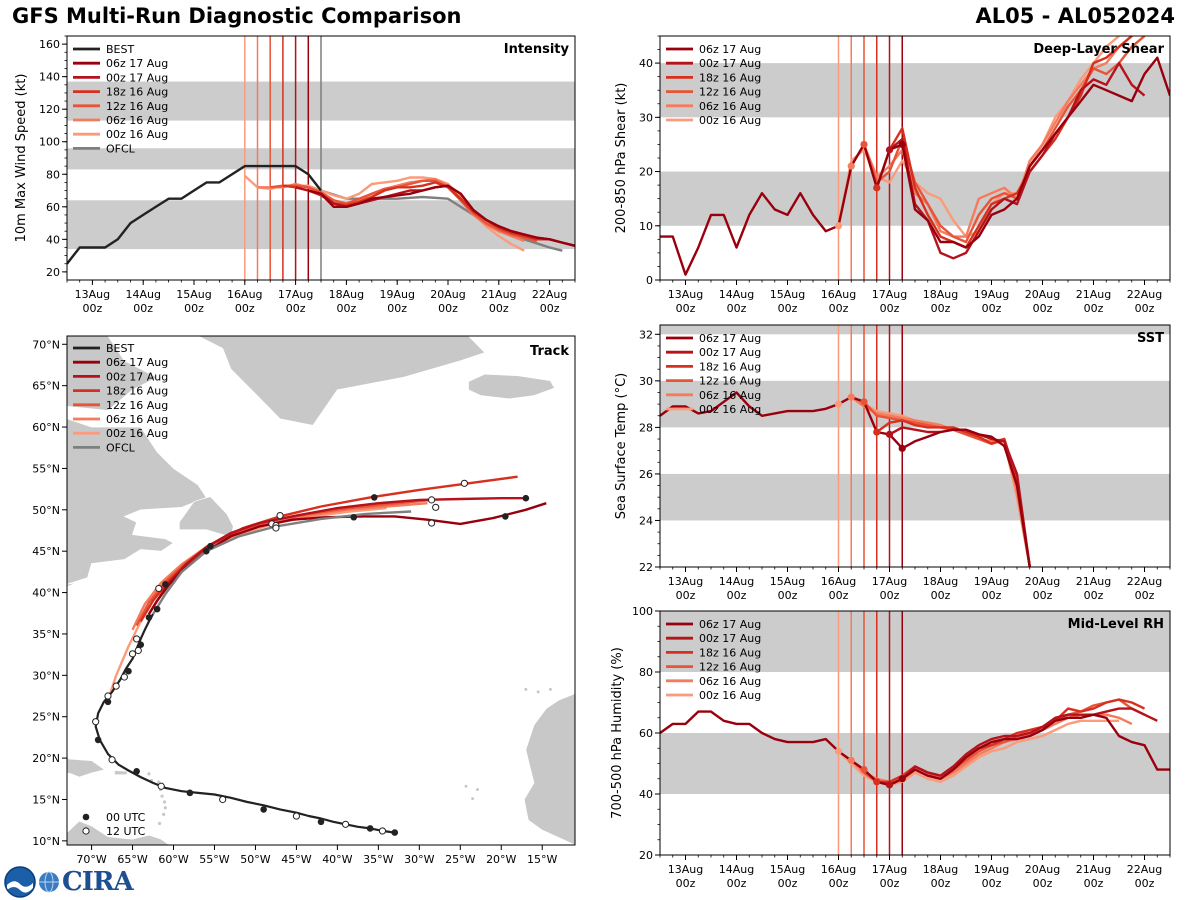  What do you see at coordinates (296, 859) in the screenshot?
I see `x-tick-label: 45°W` at bounding box center [296, 859].